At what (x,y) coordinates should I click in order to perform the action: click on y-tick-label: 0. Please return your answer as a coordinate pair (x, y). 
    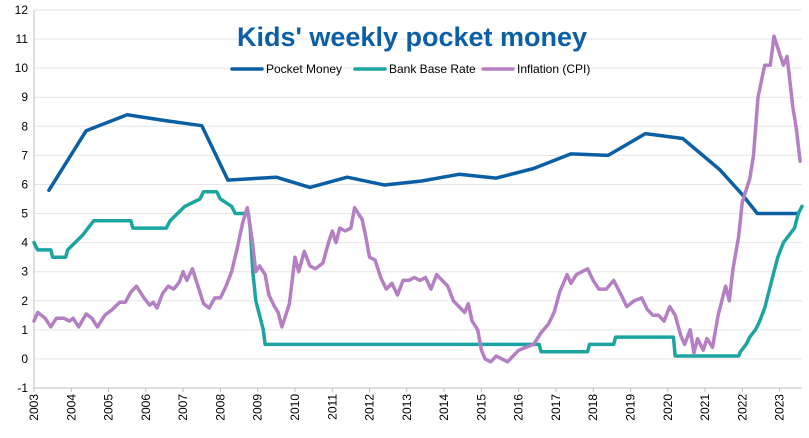
    Looking at the image, I should click on (24, 359).